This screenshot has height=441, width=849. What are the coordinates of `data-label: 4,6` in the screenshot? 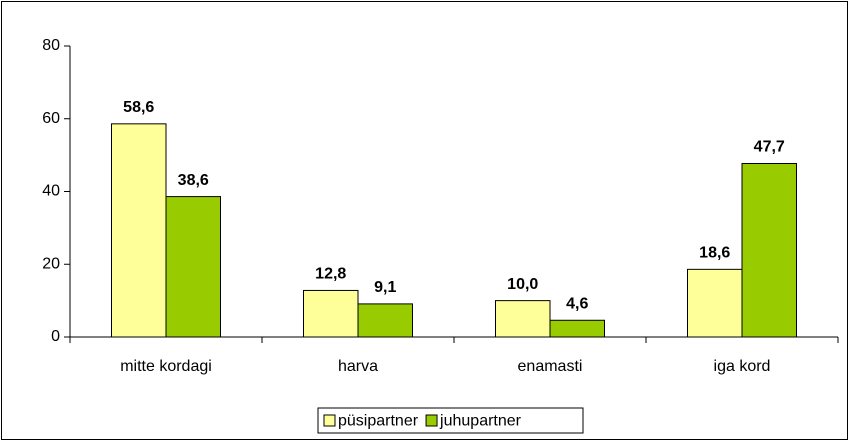 It's located at (577, 303).